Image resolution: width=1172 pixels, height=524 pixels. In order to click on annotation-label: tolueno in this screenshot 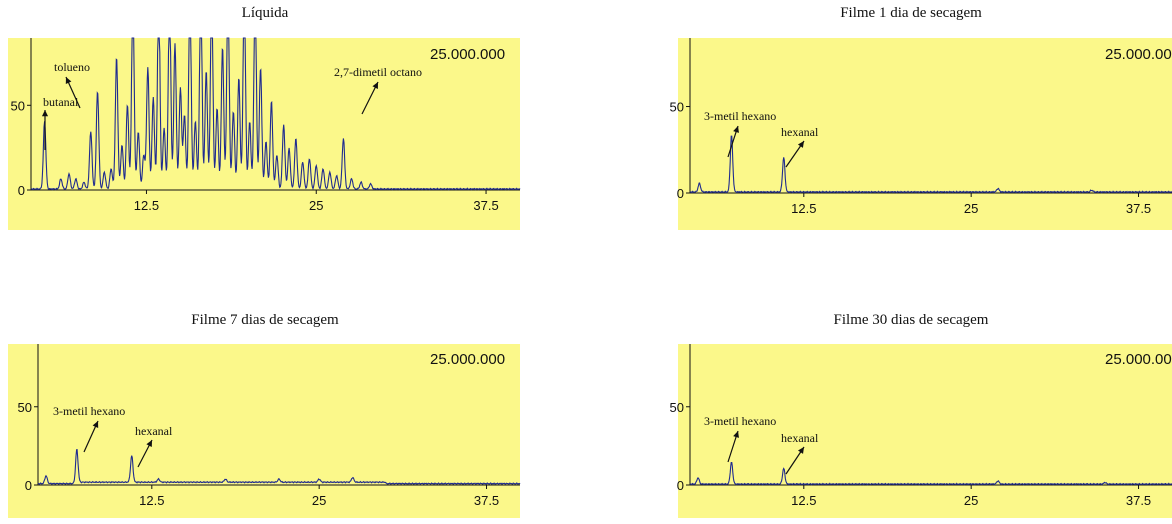, I will do `click(72, 67)`.